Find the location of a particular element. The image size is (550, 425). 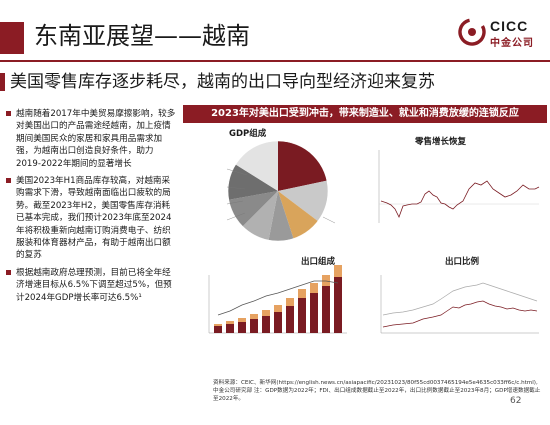

header-accent-block is located at coordinates (12, 38).